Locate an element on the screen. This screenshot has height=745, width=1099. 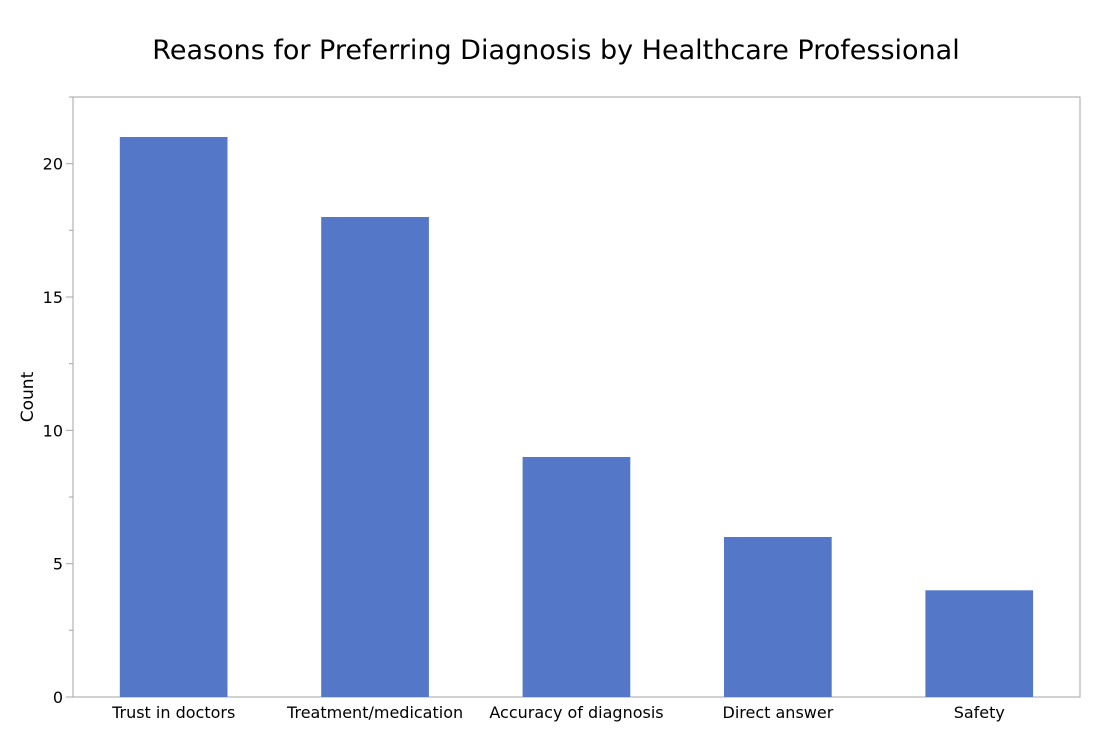
y-tick-label: 0 is located at coordinates (58, 697).